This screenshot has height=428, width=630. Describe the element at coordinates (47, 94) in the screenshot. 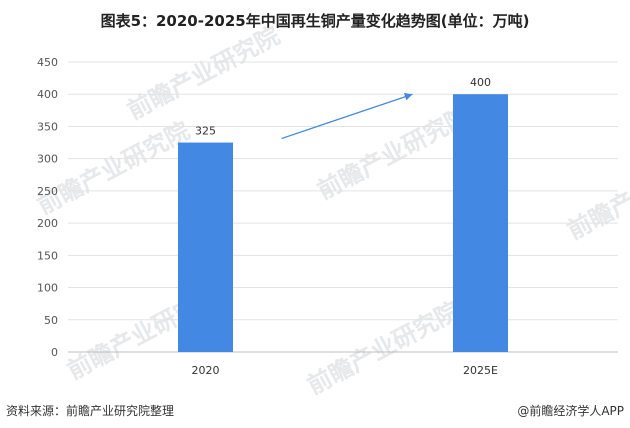

I see `y-tick-label: 400` at that location.